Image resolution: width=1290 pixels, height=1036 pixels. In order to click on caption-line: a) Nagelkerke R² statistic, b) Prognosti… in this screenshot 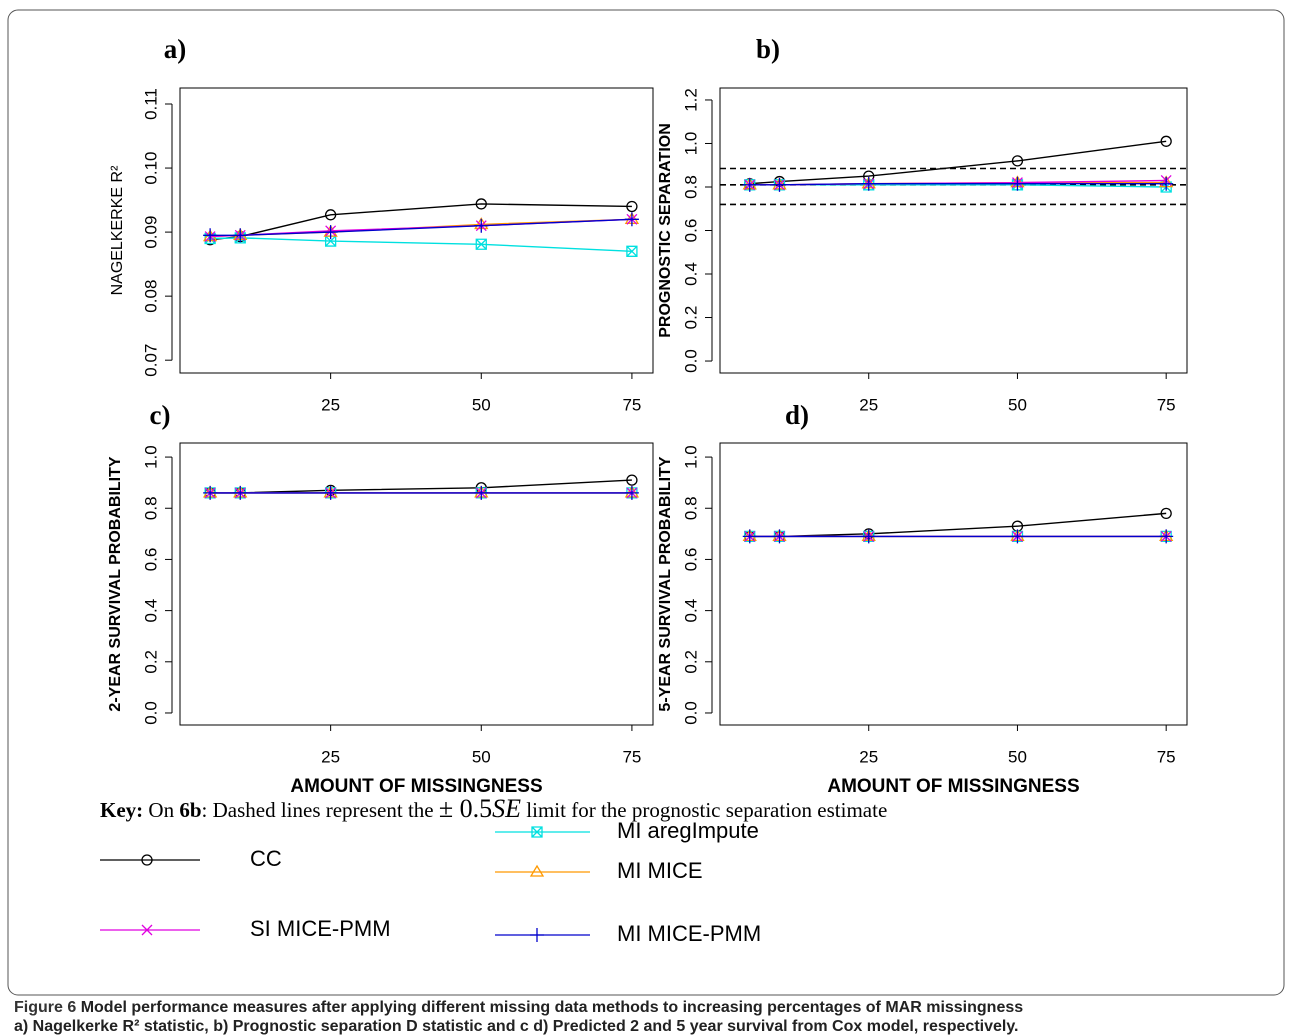, I will do `click(516, 1026)`.